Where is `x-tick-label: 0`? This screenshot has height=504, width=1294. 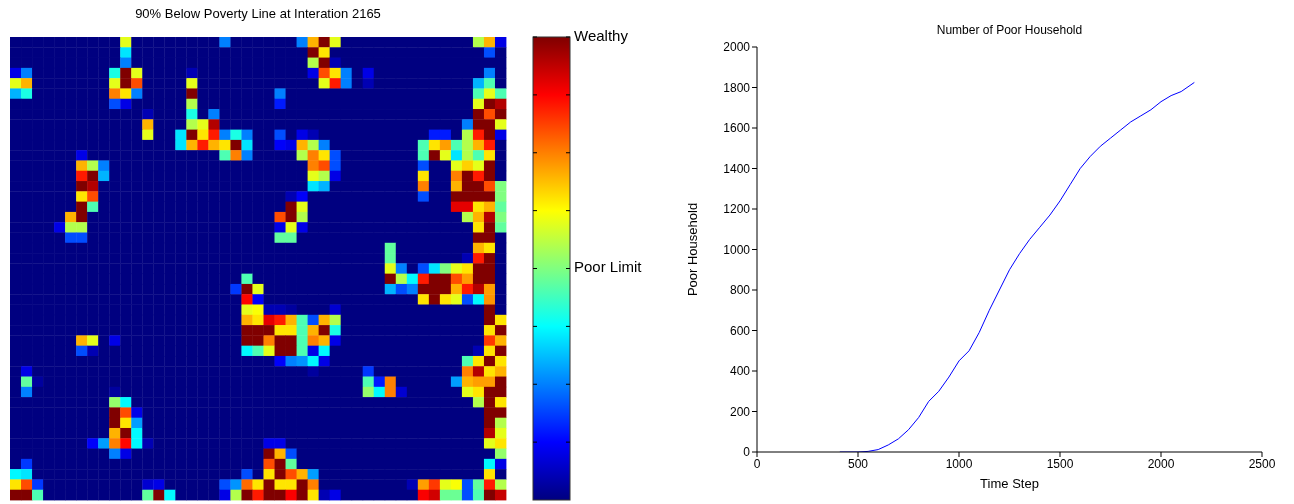 x-tick-label: 0 is located at coordinates (757, 463).